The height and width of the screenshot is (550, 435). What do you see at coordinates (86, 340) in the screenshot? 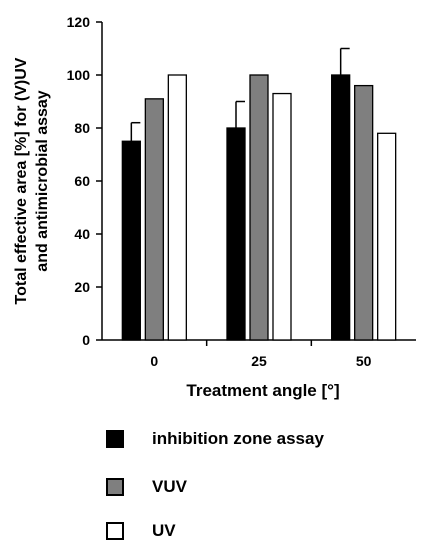
I see `y-tick-label-0: 0` at bounding box center [86, 340].